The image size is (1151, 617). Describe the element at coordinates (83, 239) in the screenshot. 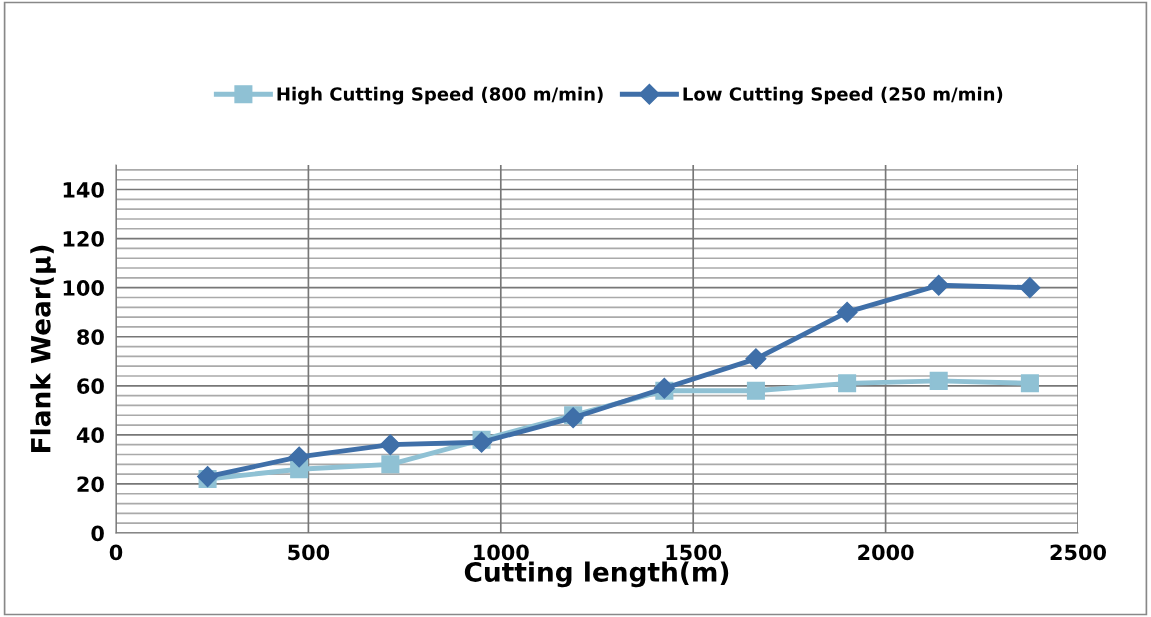

I see `y-tick-label: 120` at that location.